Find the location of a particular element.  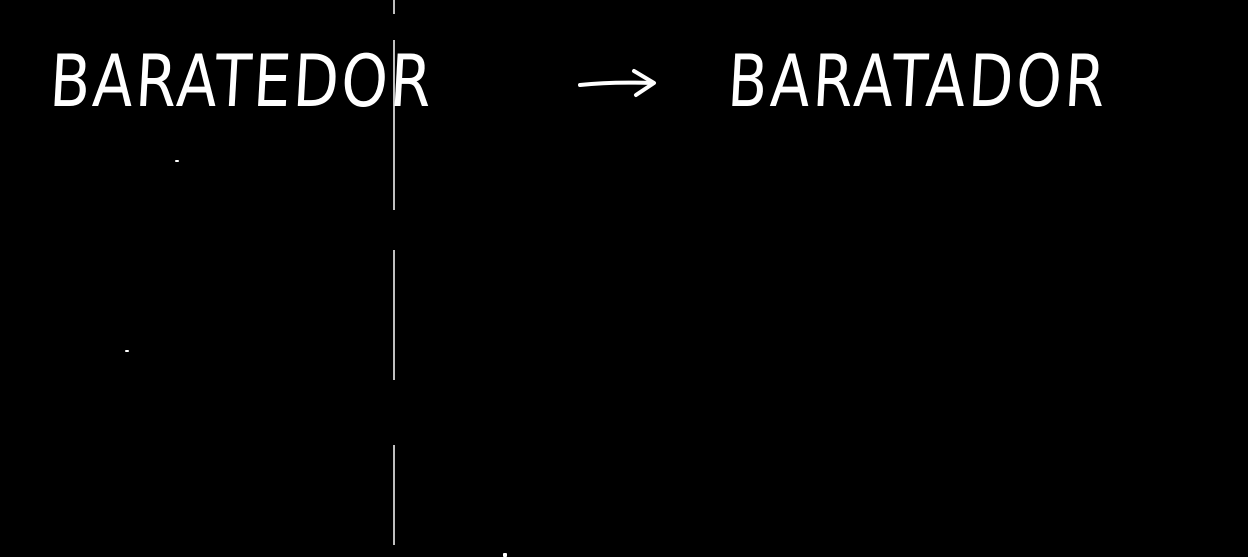

original-word: BARATEDOR is located at coordinates (242, 81).